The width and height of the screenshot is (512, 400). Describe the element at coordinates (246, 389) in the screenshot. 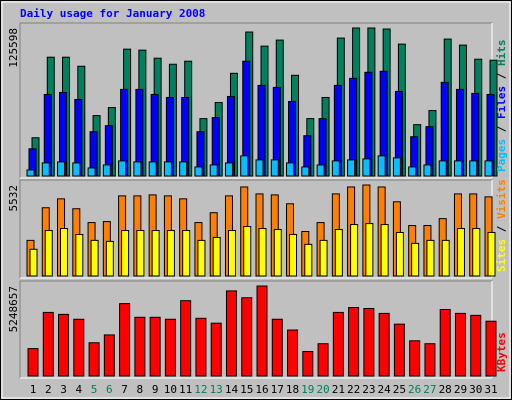

I see `x-tick-label: 15` at that location.